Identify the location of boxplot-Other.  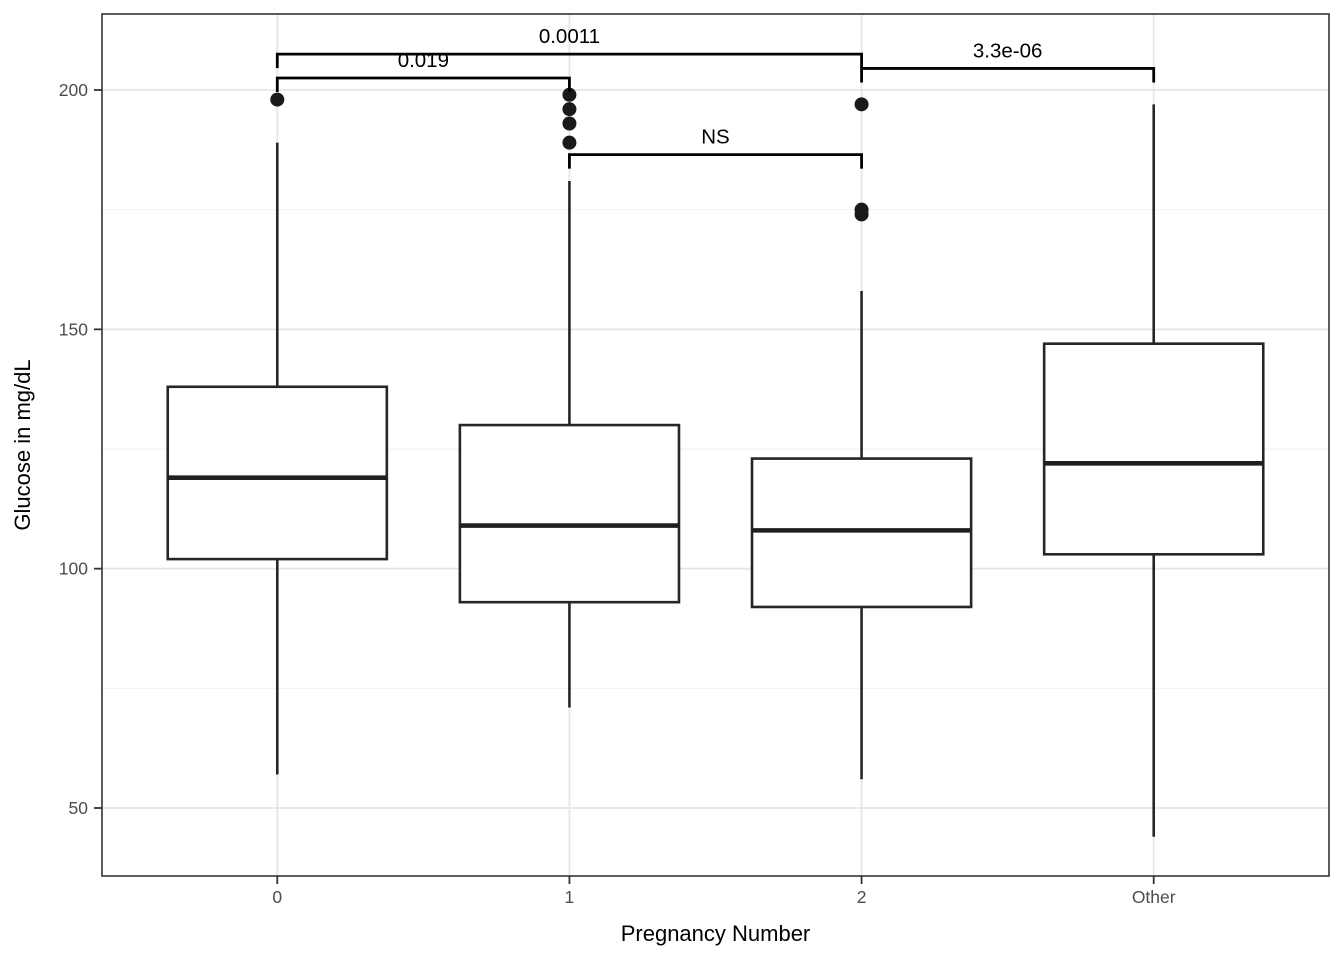
(1153, 470).